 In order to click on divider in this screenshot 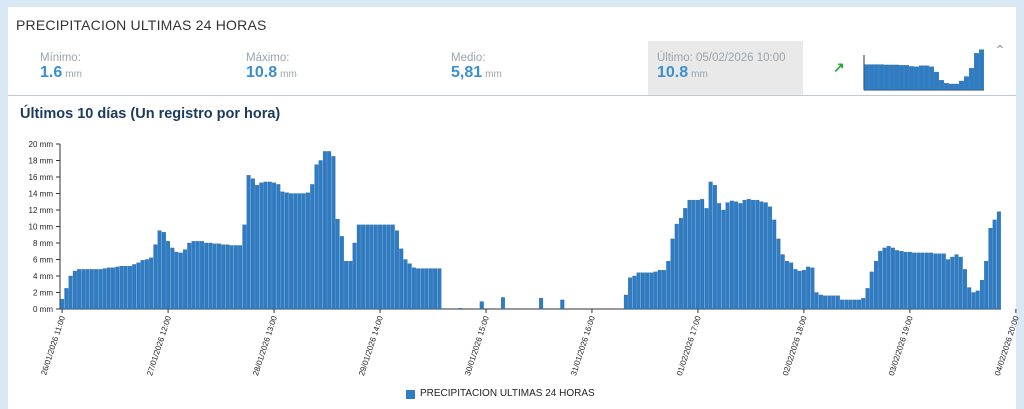, I will do `click(512, 95)`.